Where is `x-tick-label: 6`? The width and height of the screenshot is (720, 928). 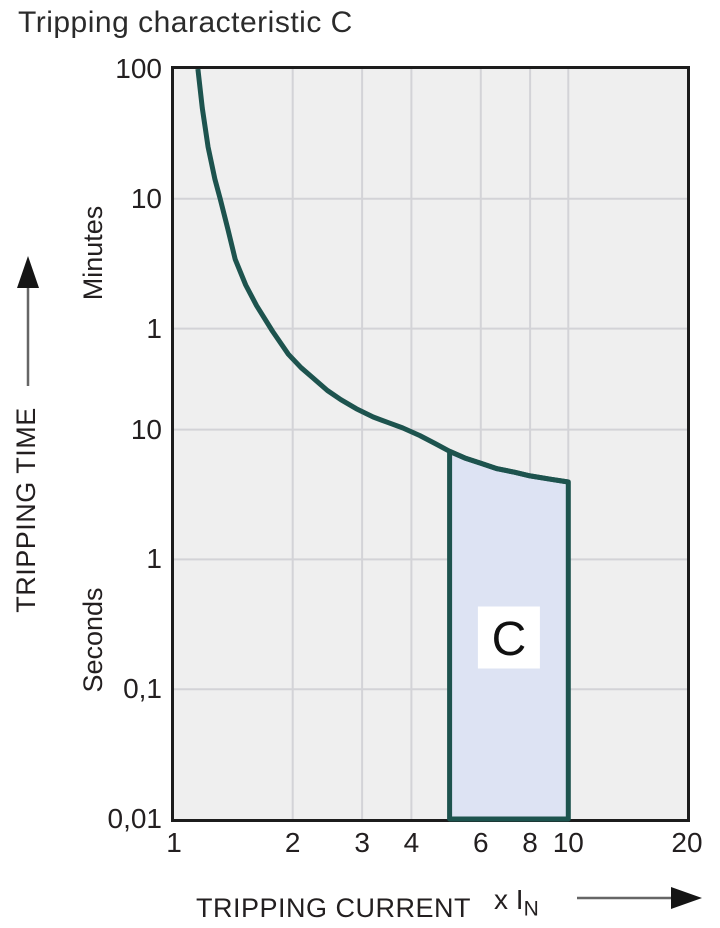
x-tick-label: 6 is located at coordinates (481, 842).